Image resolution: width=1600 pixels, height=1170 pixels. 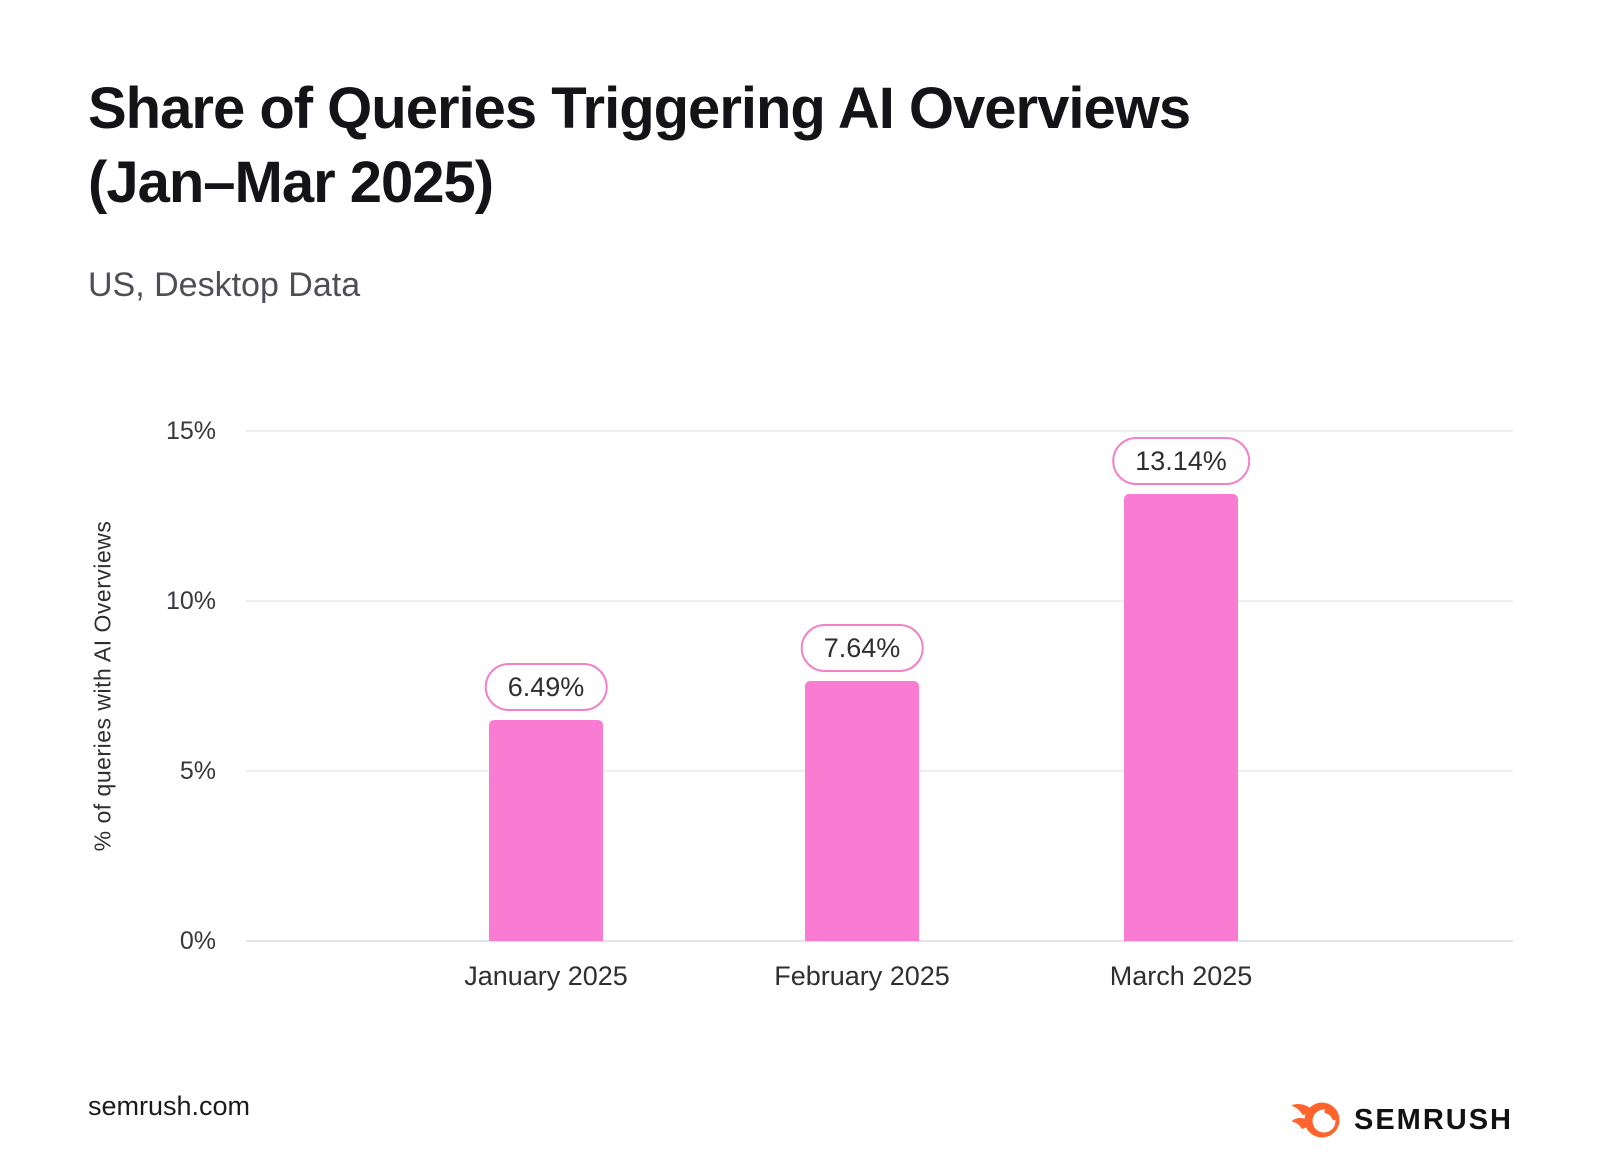 What do you see at coordinates (102, 686) in the screenshot?
I see `y-axis-title: % of queries with AI Overviews` at bounding box center [102, 686].